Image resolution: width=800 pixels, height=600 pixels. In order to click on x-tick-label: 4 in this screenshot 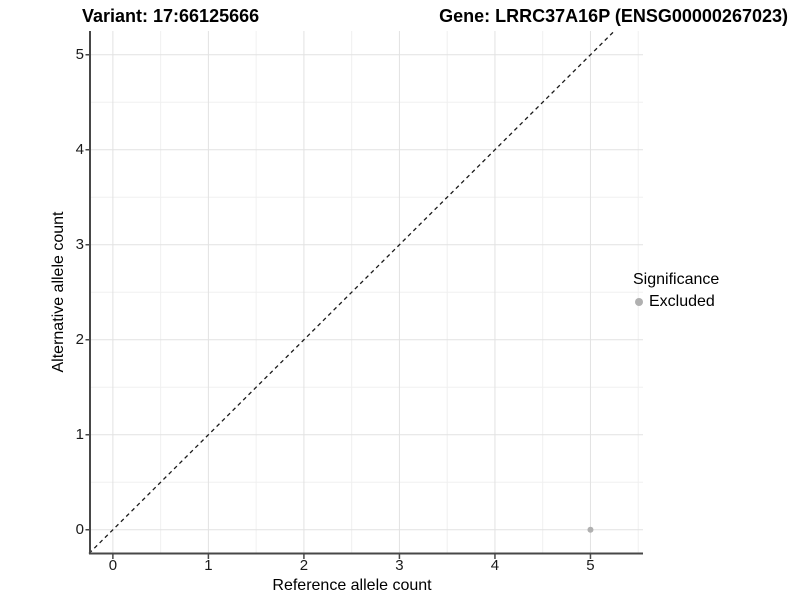, I will do `click(495, 565)`.